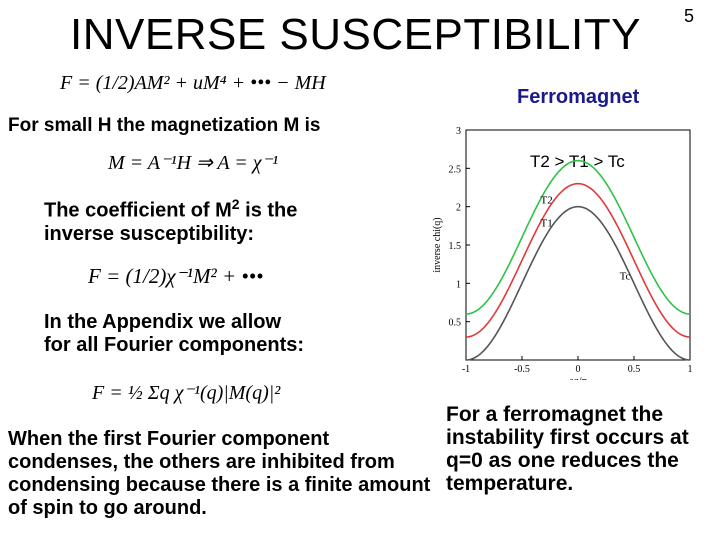 This screenshot has width=720, height=540. I want to click on slide-title: INVERSE SUSCEPTIBILITY, so click(355, 34).